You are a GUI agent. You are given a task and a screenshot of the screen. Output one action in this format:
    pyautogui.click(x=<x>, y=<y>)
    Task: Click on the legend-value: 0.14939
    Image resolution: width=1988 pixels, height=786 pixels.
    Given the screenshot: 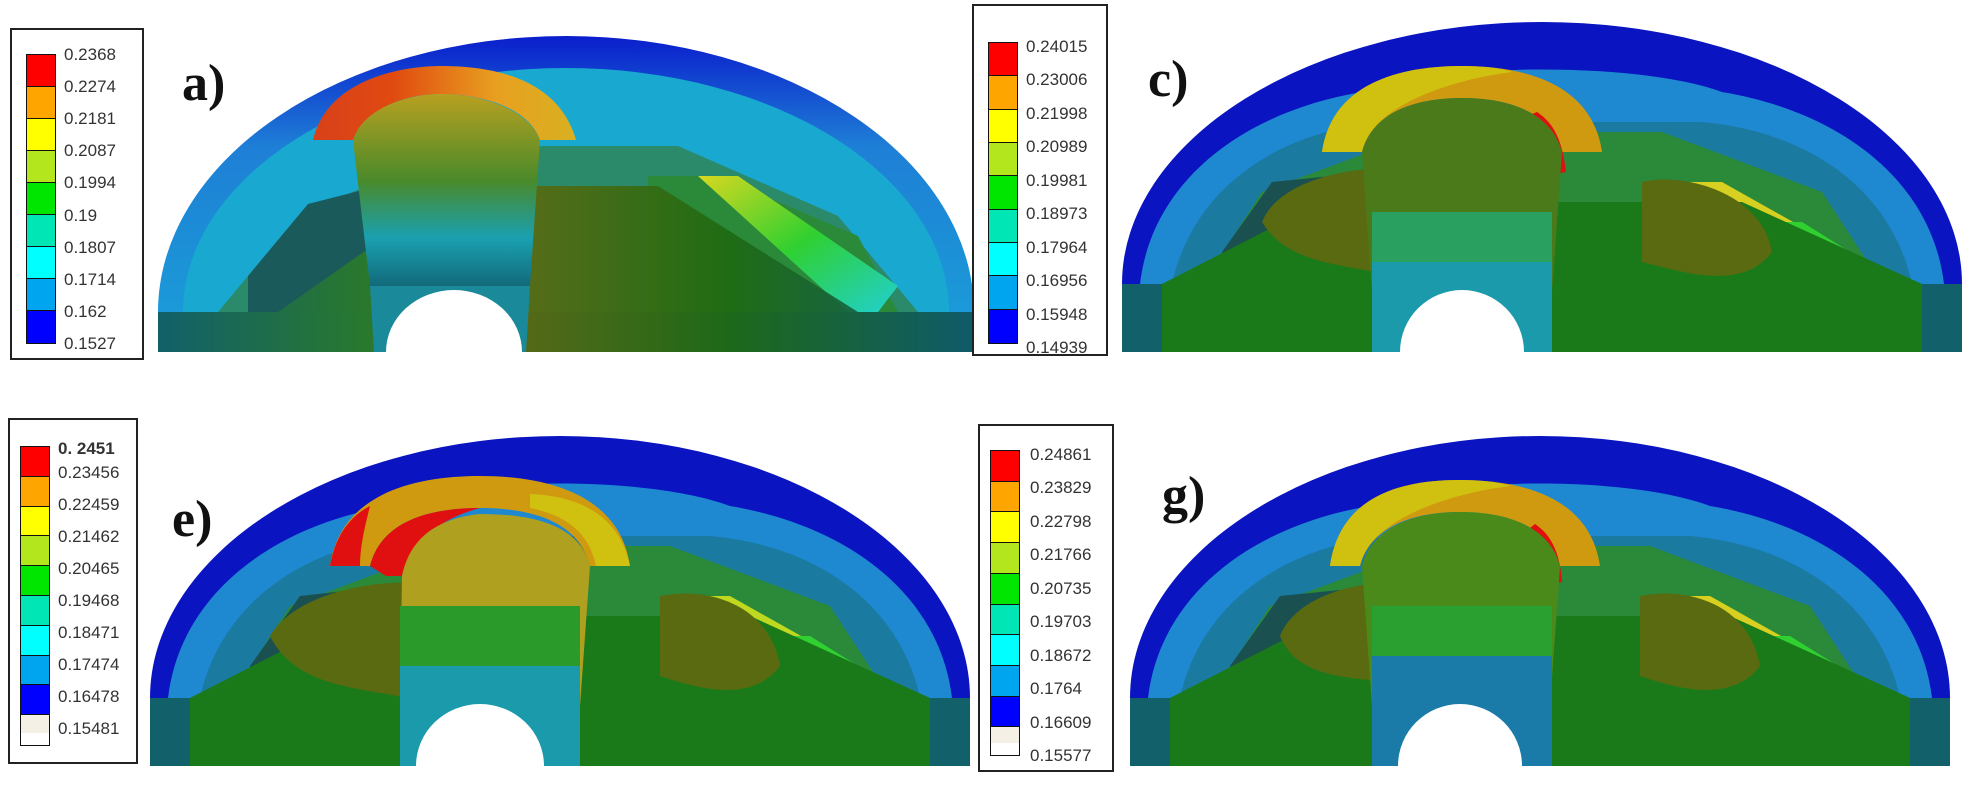 What is the action you would take?
    pyautogui.click(x=1057, y=347)
    